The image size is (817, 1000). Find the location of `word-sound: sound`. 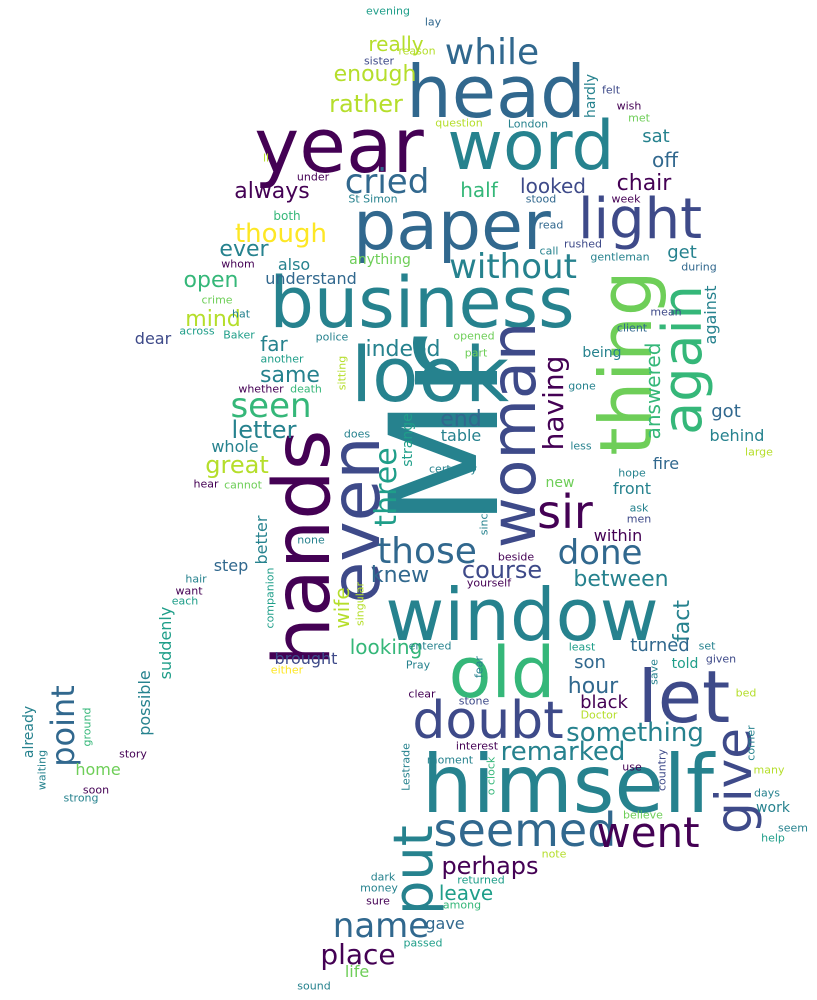

word-sound: sound is located at coordinates (314, 986).